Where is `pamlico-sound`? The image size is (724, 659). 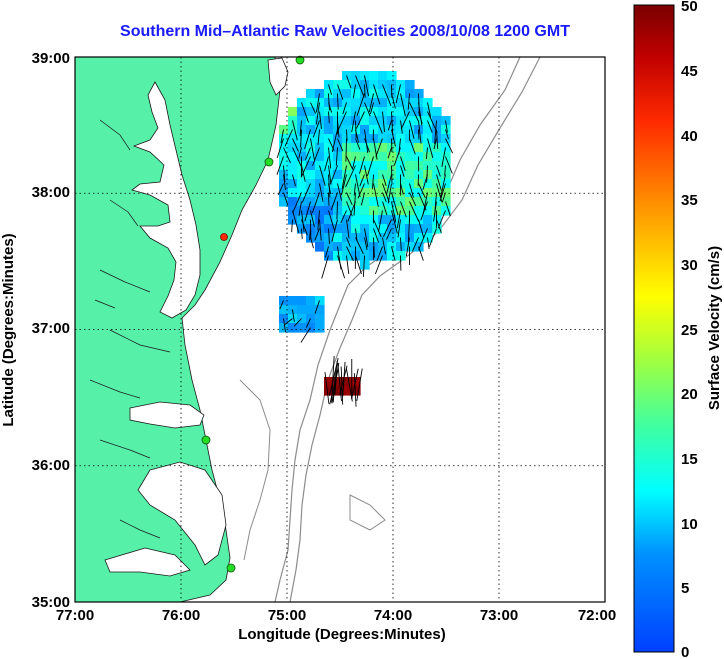
pamlico-sound is located at coordinates (182, 513).